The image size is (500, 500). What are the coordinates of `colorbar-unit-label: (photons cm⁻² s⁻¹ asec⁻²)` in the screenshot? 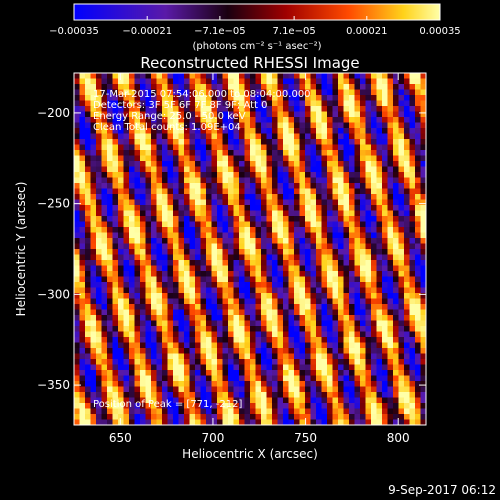 It's located at (256, 46).